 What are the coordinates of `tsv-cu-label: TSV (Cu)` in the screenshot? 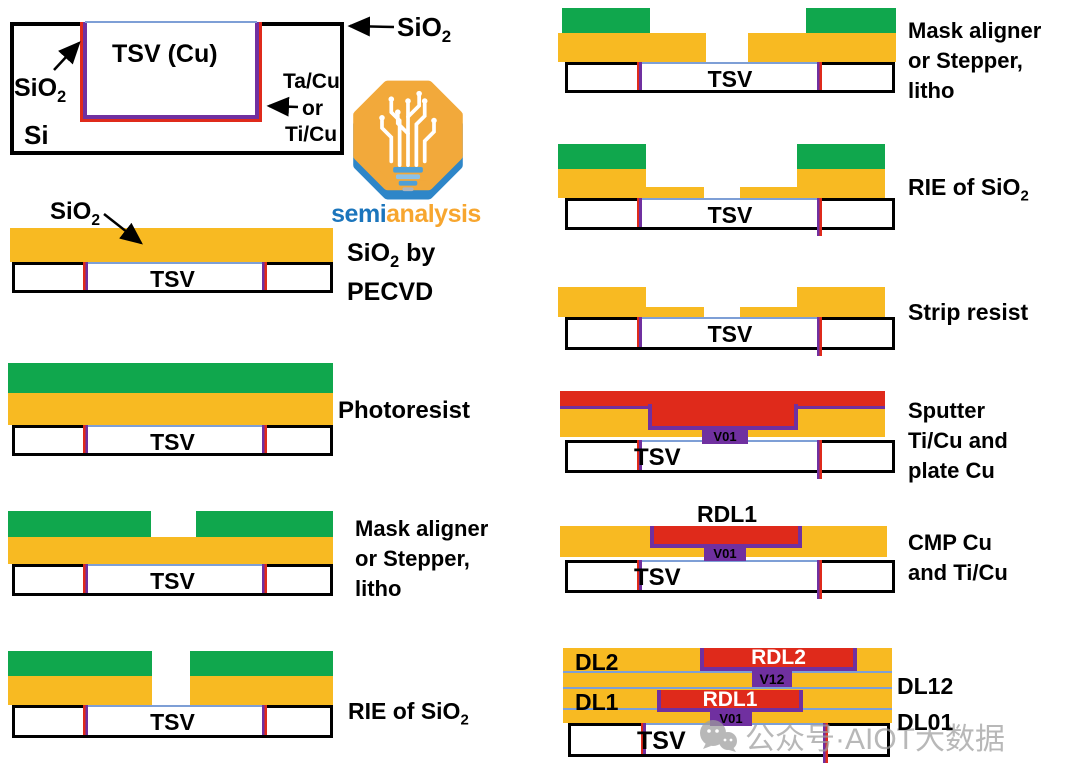 It's located at (165, 54).